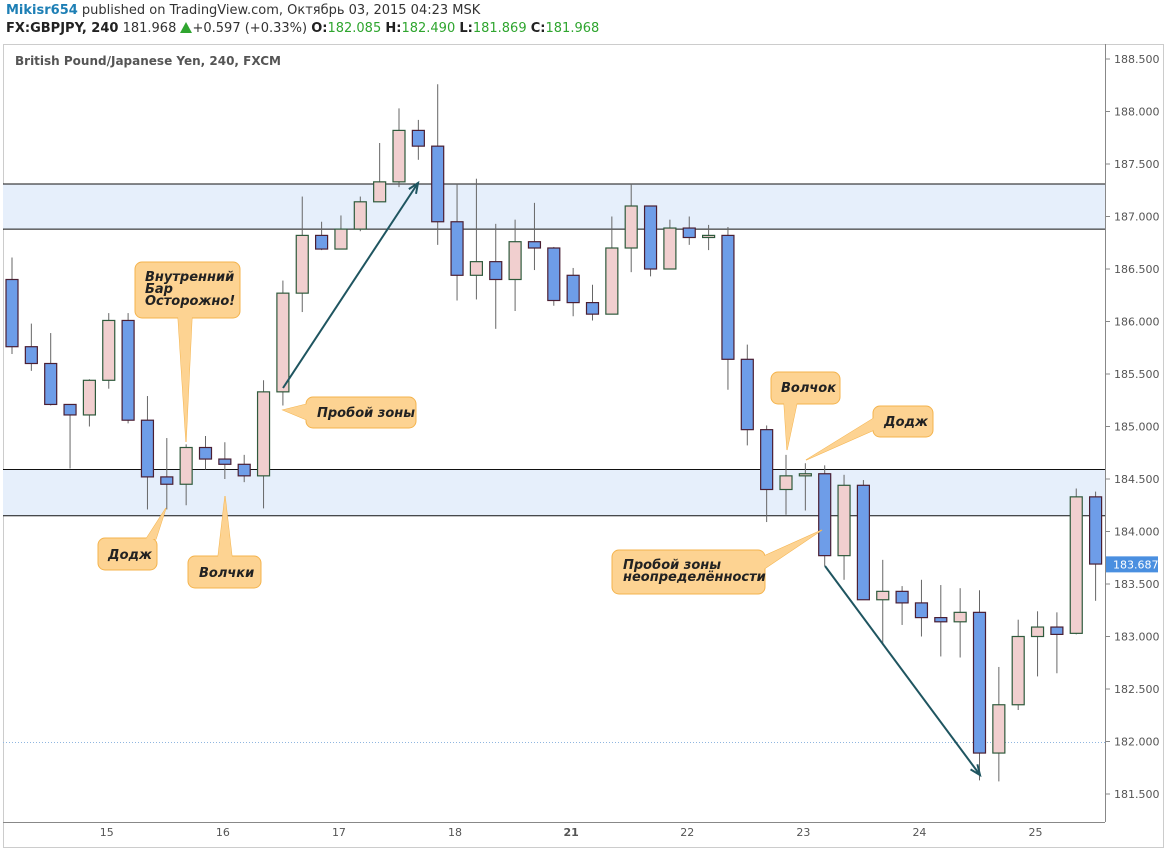  I want to click on arrow-head-icon, so click(976, 771).